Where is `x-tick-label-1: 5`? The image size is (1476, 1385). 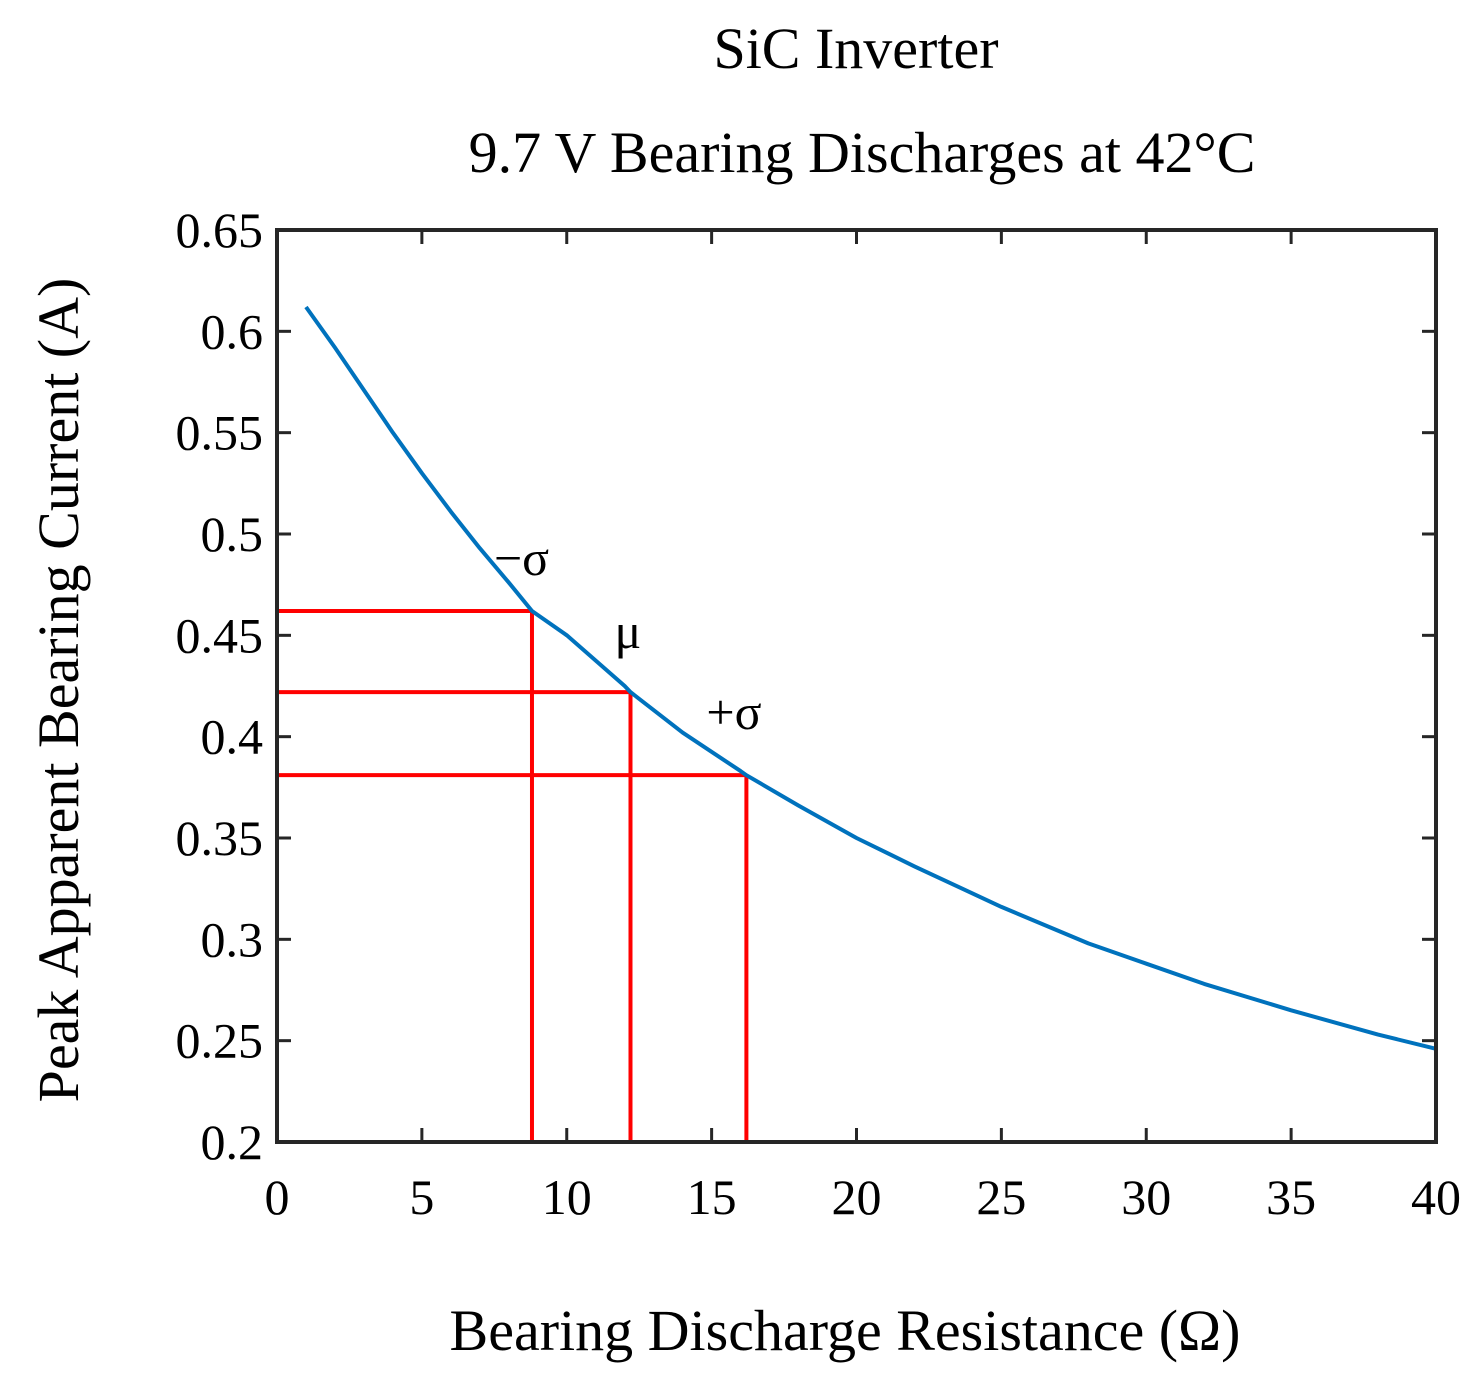
x-tick-label-1: 5 is located at coordinates (421, 1197).